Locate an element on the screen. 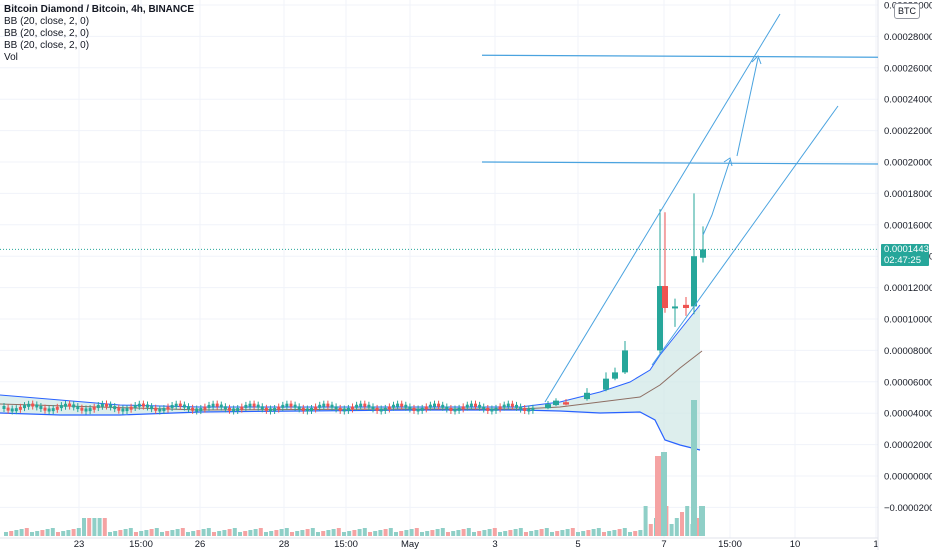 The image size is (932, 550). y-tick-label: −0.00002000 is located at coordinates (908, 508).